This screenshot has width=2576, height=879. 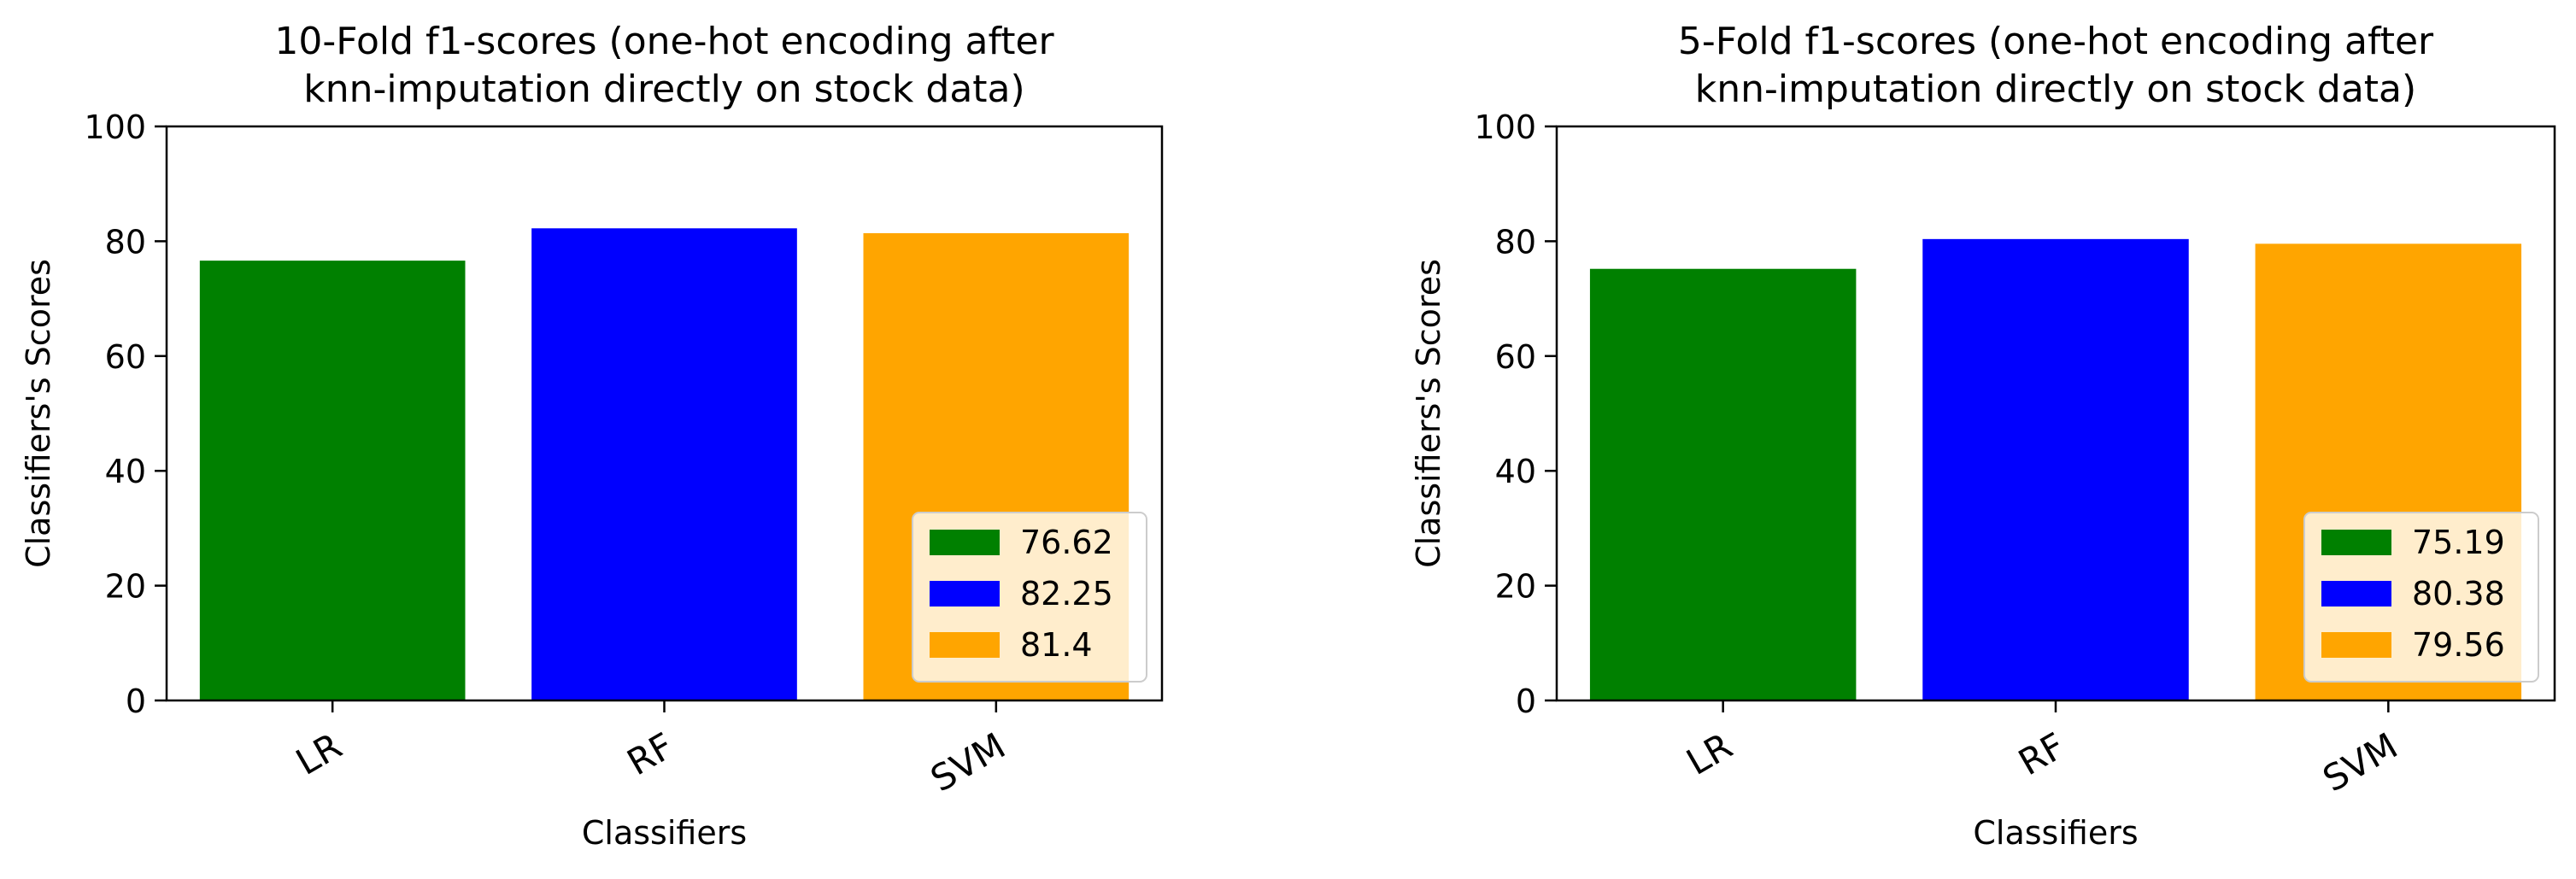 I want to click on legend-label: 80.38, so click(x=2458, y=593).